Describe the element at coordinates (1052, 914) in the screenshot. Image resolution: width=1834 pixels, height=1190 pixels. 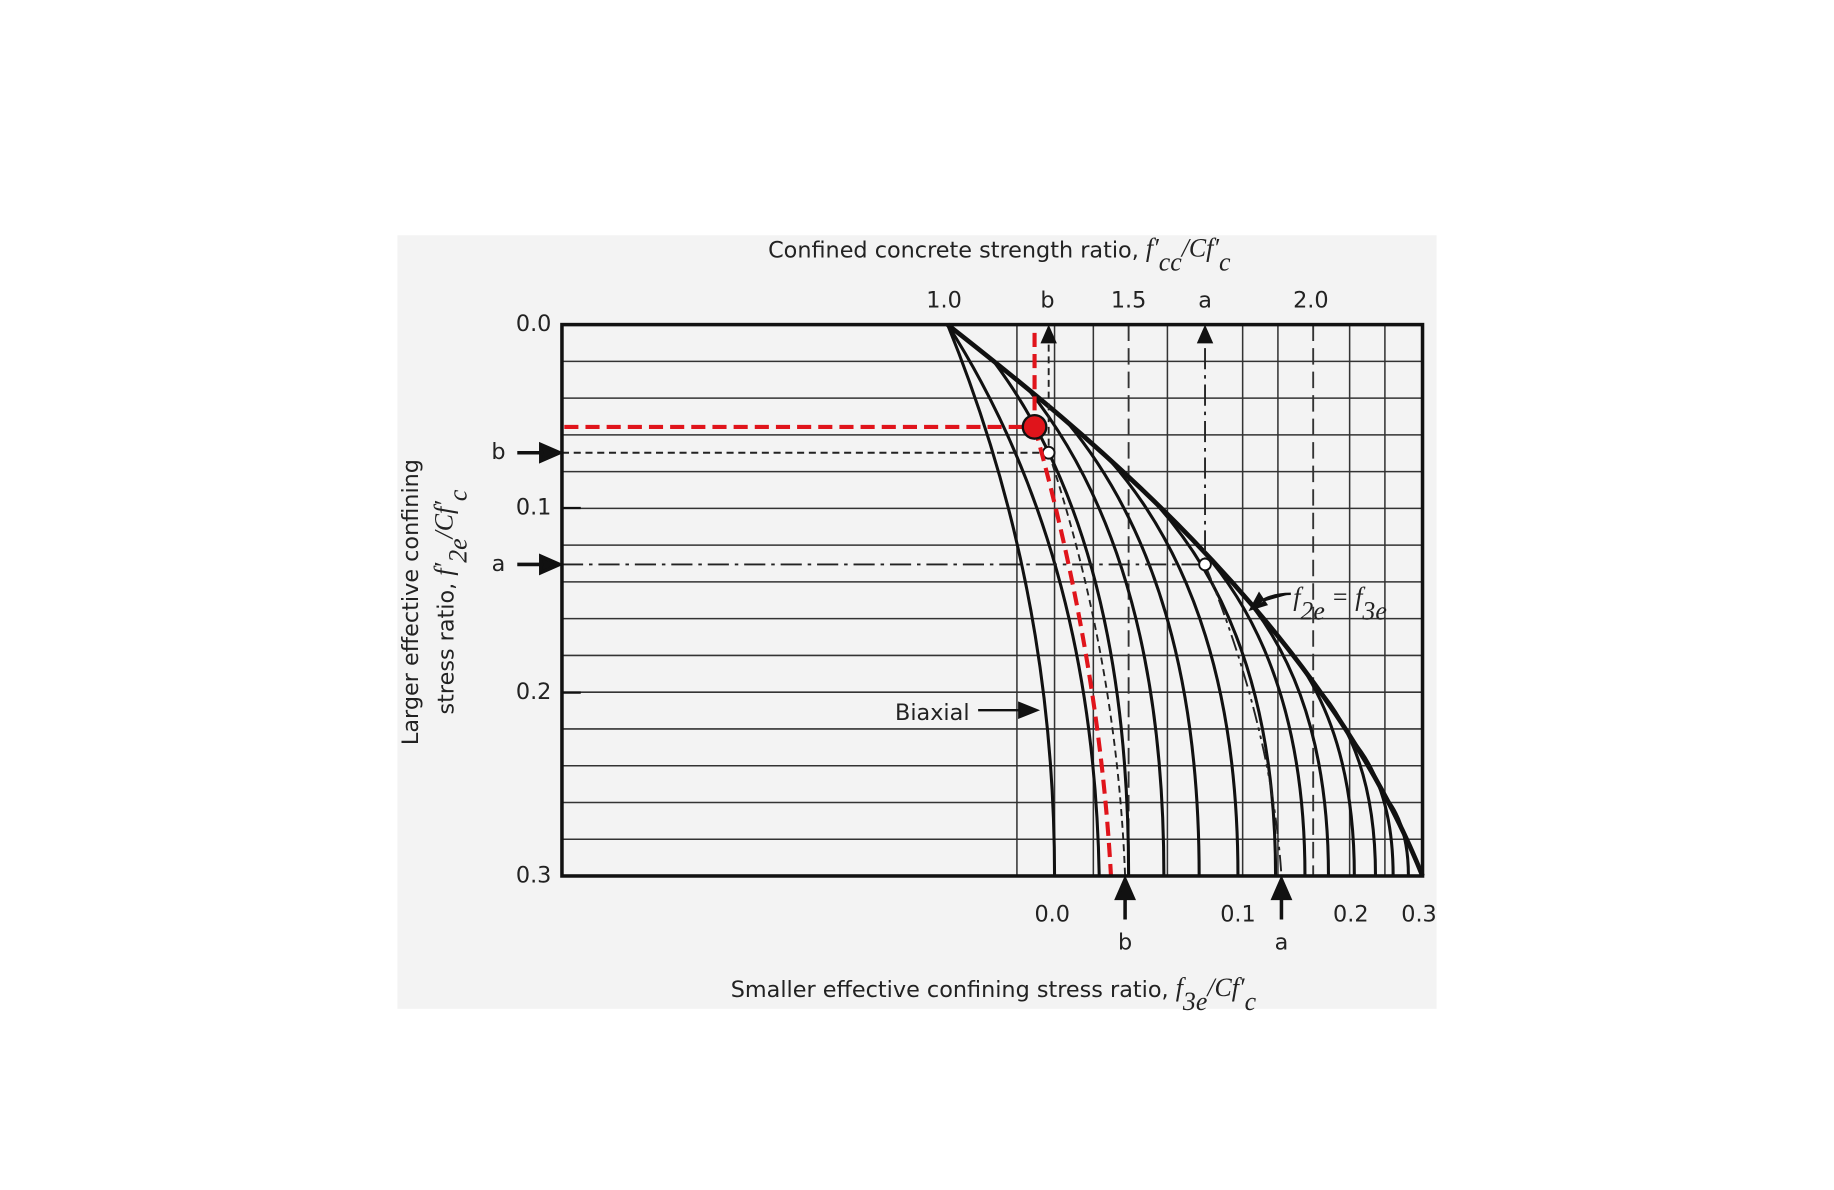
I see `bottom-tick-label: 0.0` at that location.